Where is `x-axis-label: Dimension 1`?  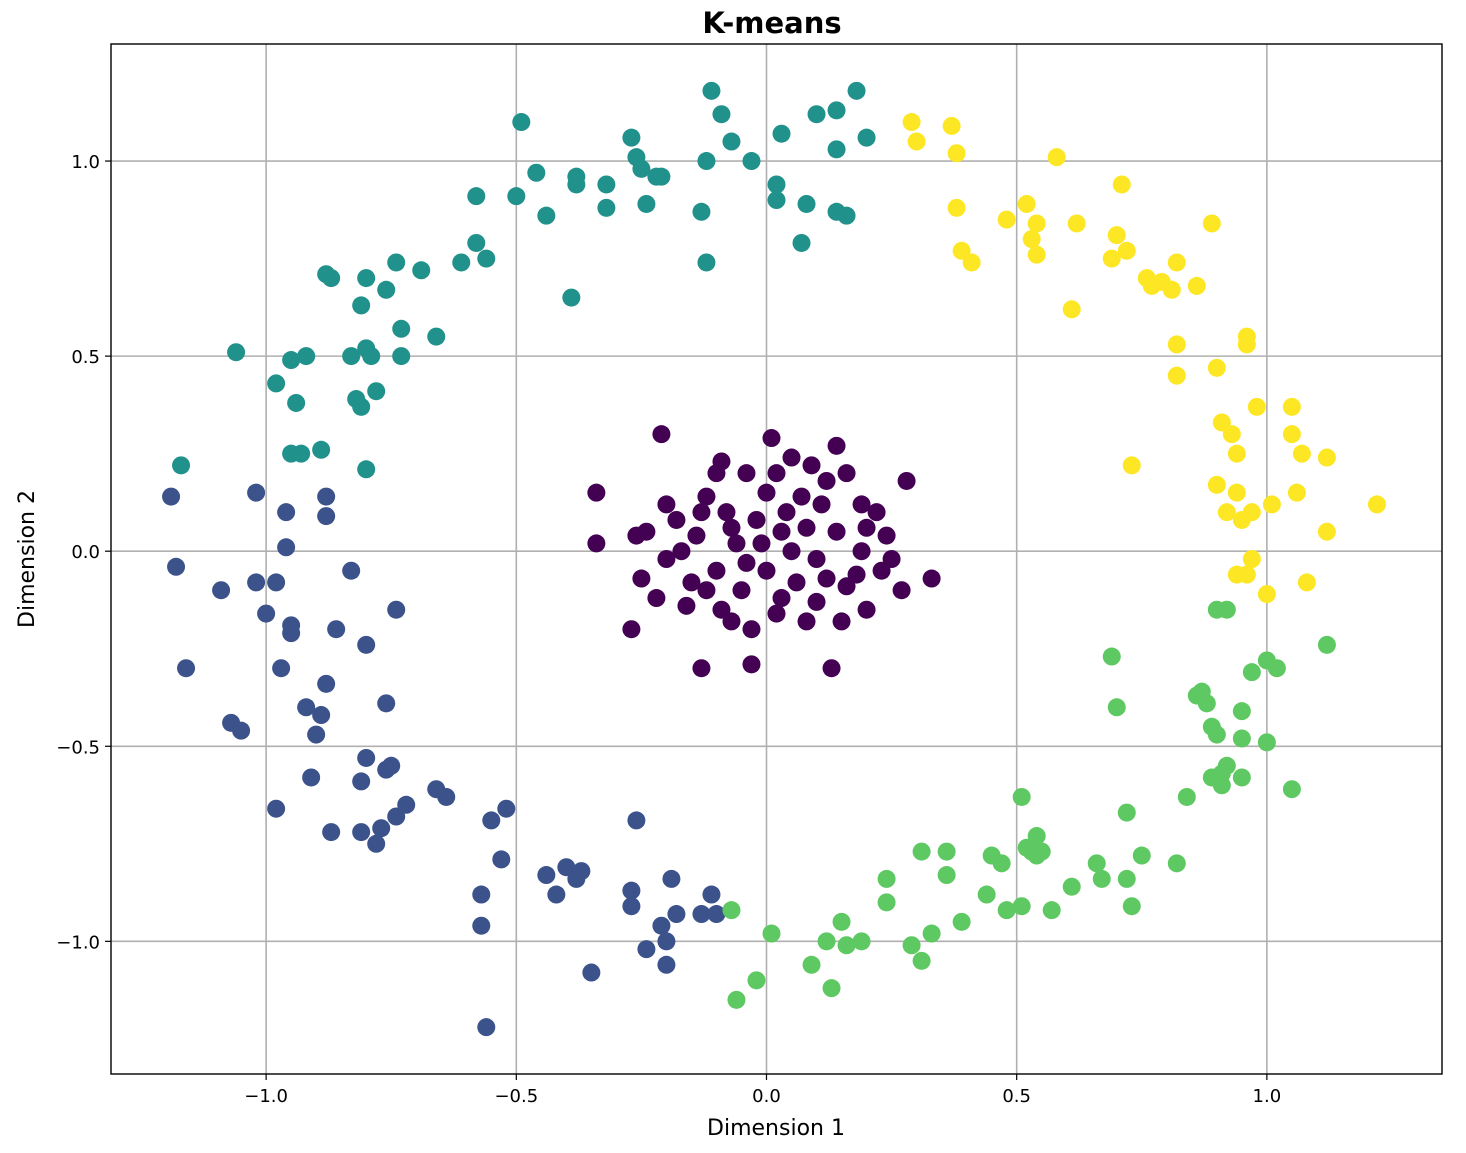
x-axis-label: Dimension 1 is located at coordinates (776, 1128).